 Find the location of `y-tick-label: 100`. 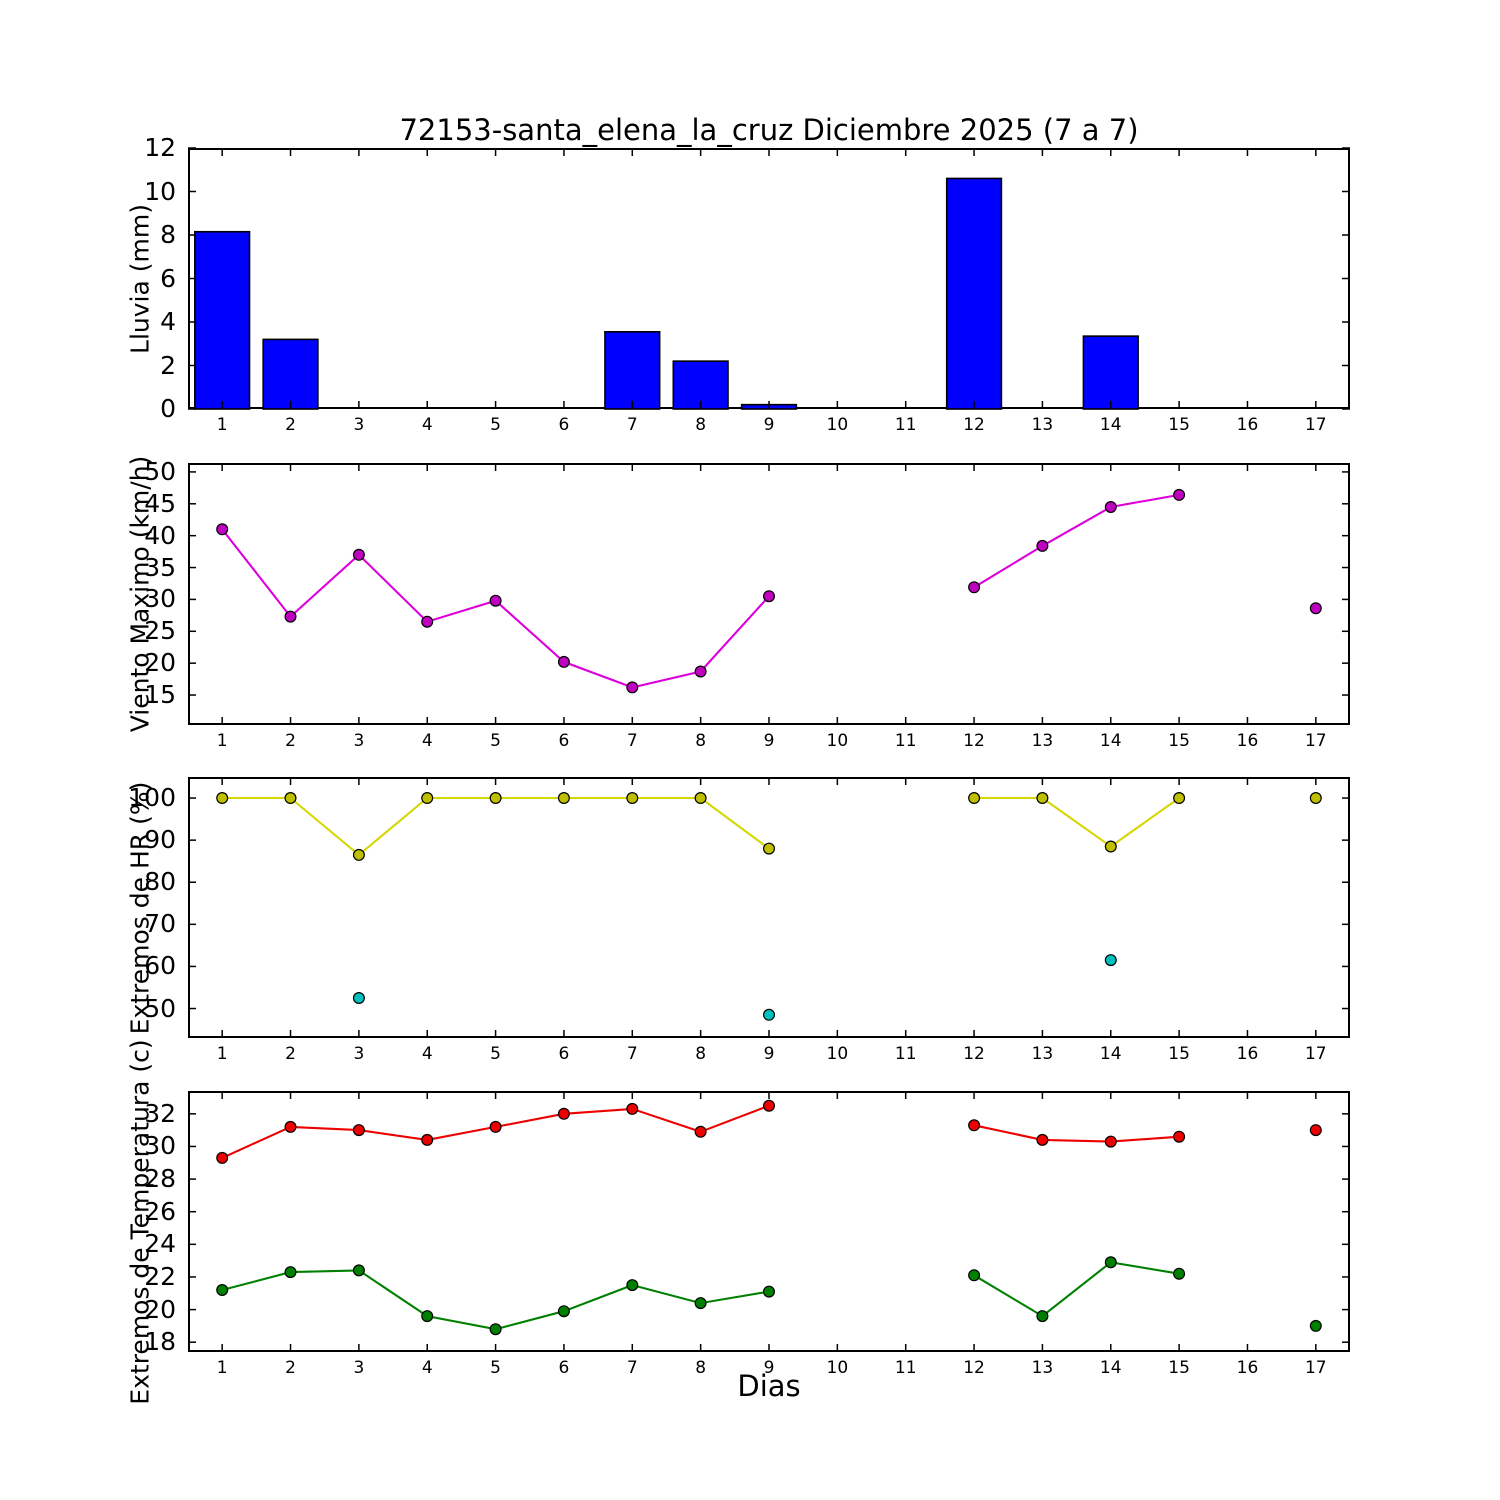

y-tick-label: 100 is located at coordinates (152, 798).